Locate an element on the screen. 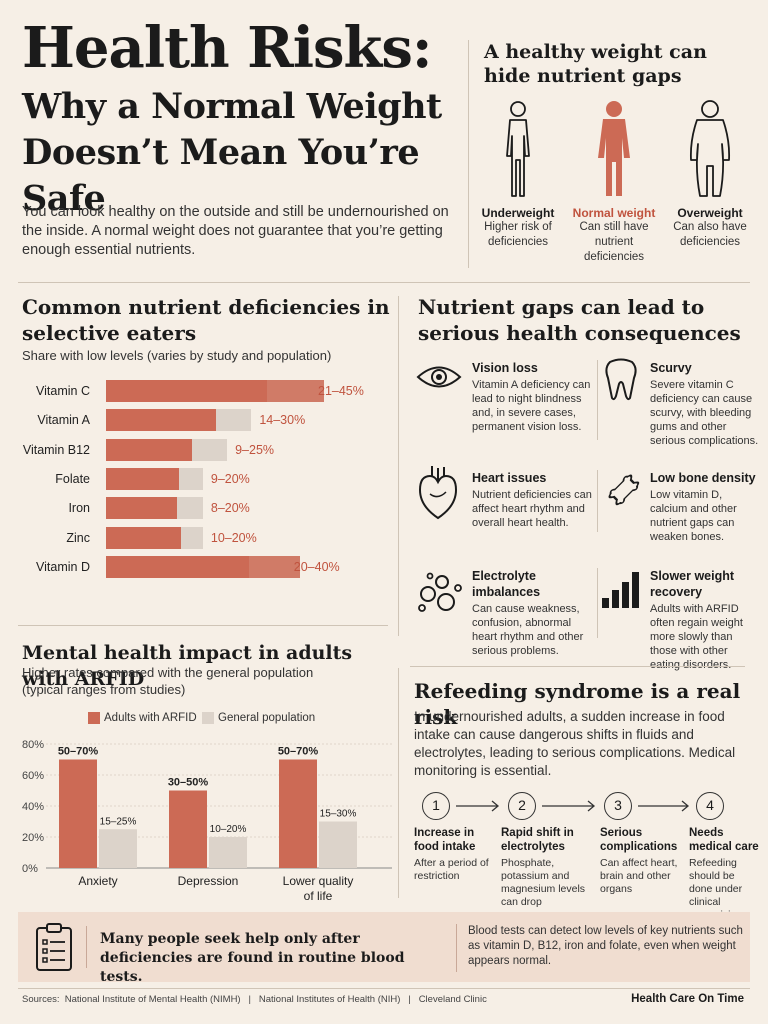 This screenshot has height=1024, width=768. consequence-title: Scurvy is located at coordinates (671, 368).